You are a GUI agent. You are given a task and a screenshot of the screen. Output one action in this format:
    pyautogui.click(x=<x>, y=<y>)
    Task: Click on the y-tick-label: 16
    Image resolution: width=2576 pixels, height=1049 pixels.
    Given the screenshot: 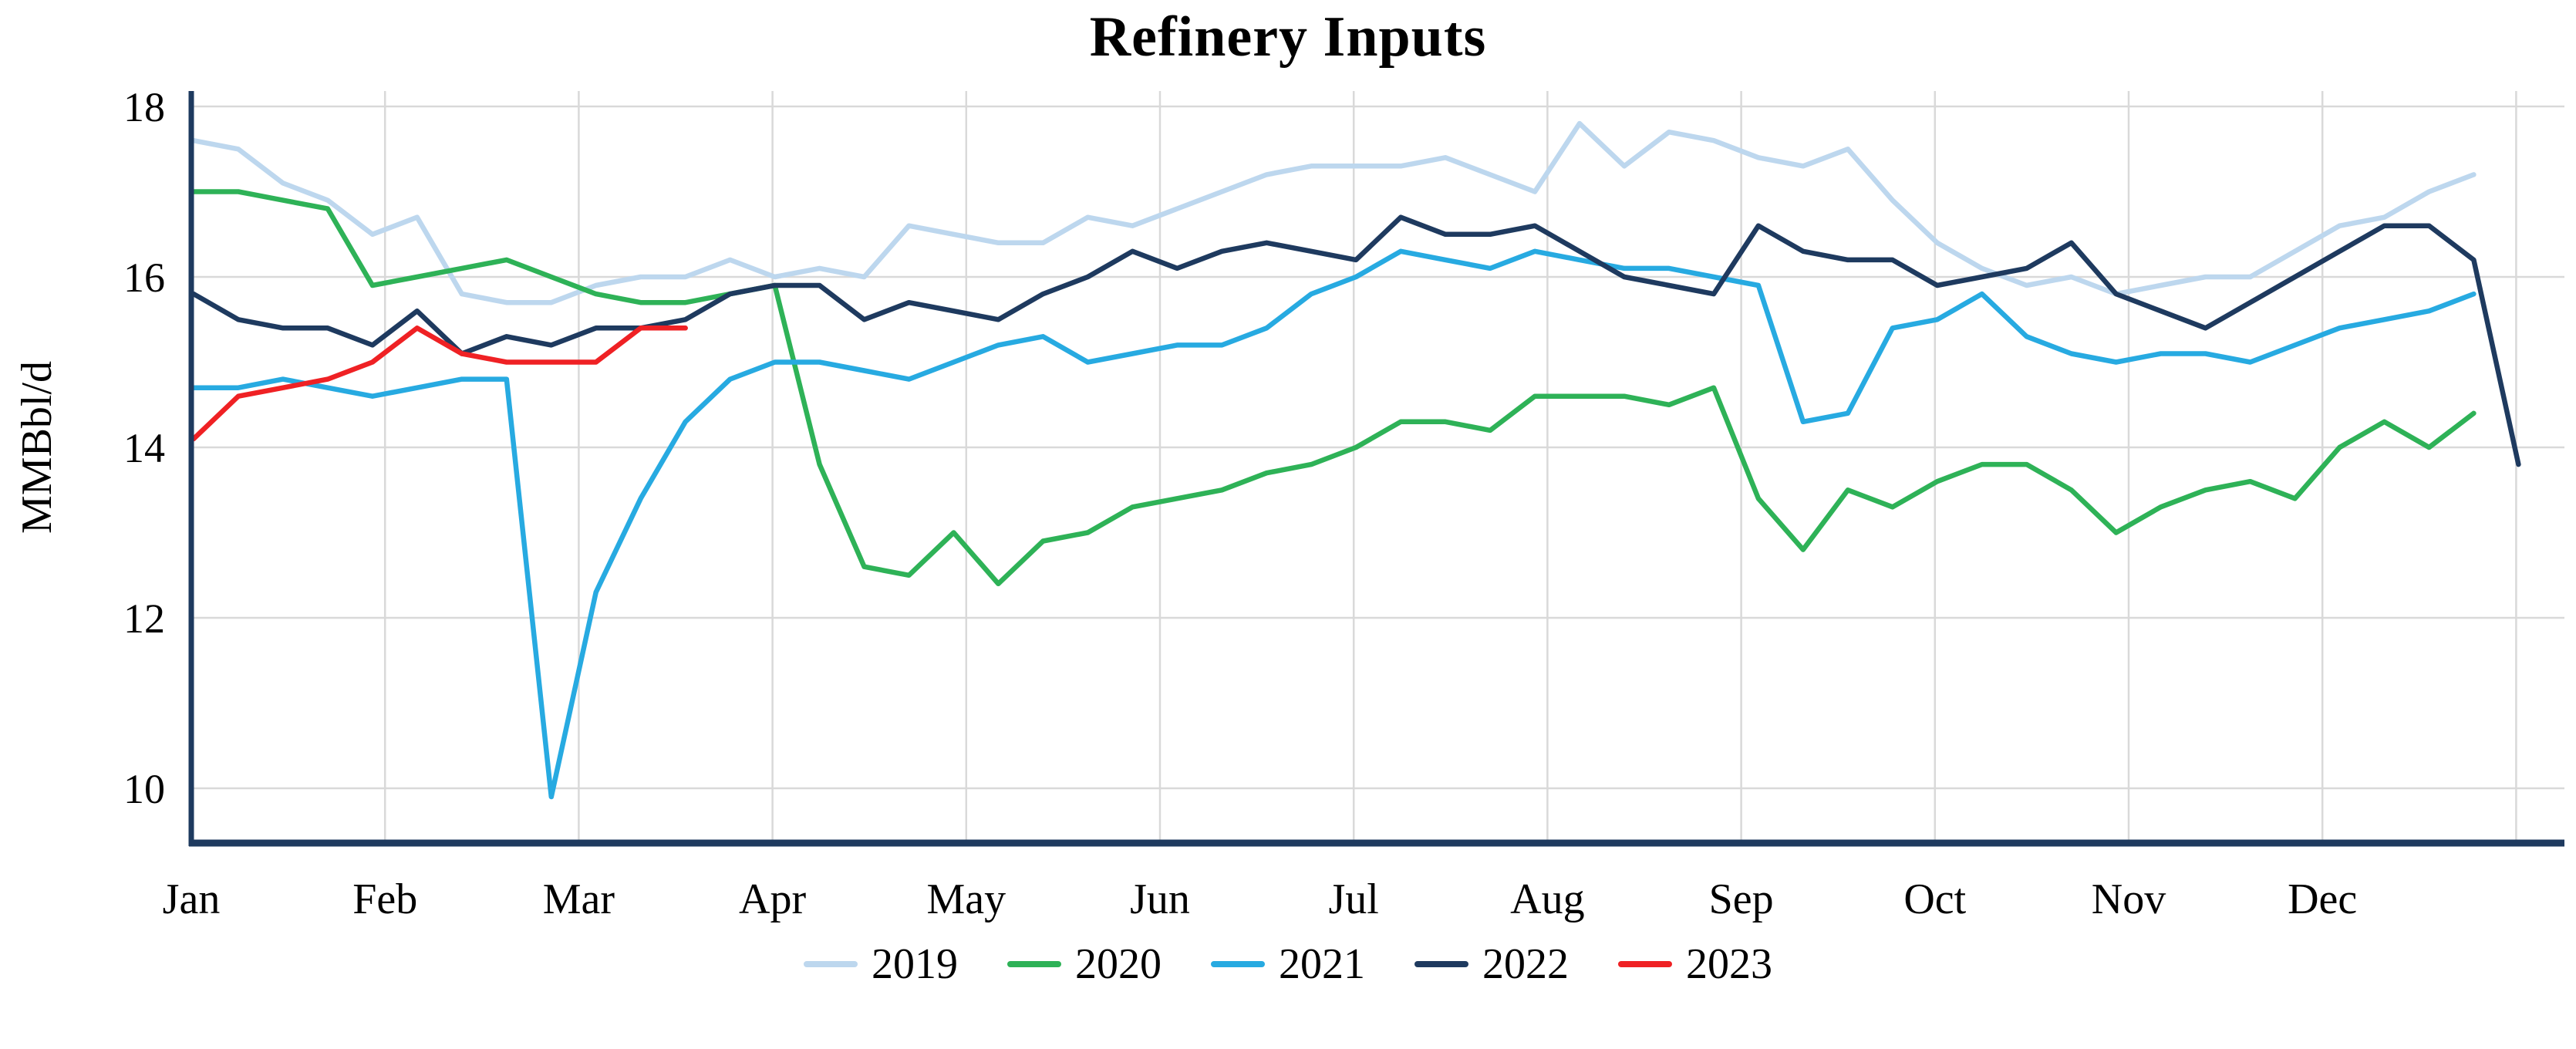 What is the action you would take?
    pyautogui.click(x=144, y=278)
    